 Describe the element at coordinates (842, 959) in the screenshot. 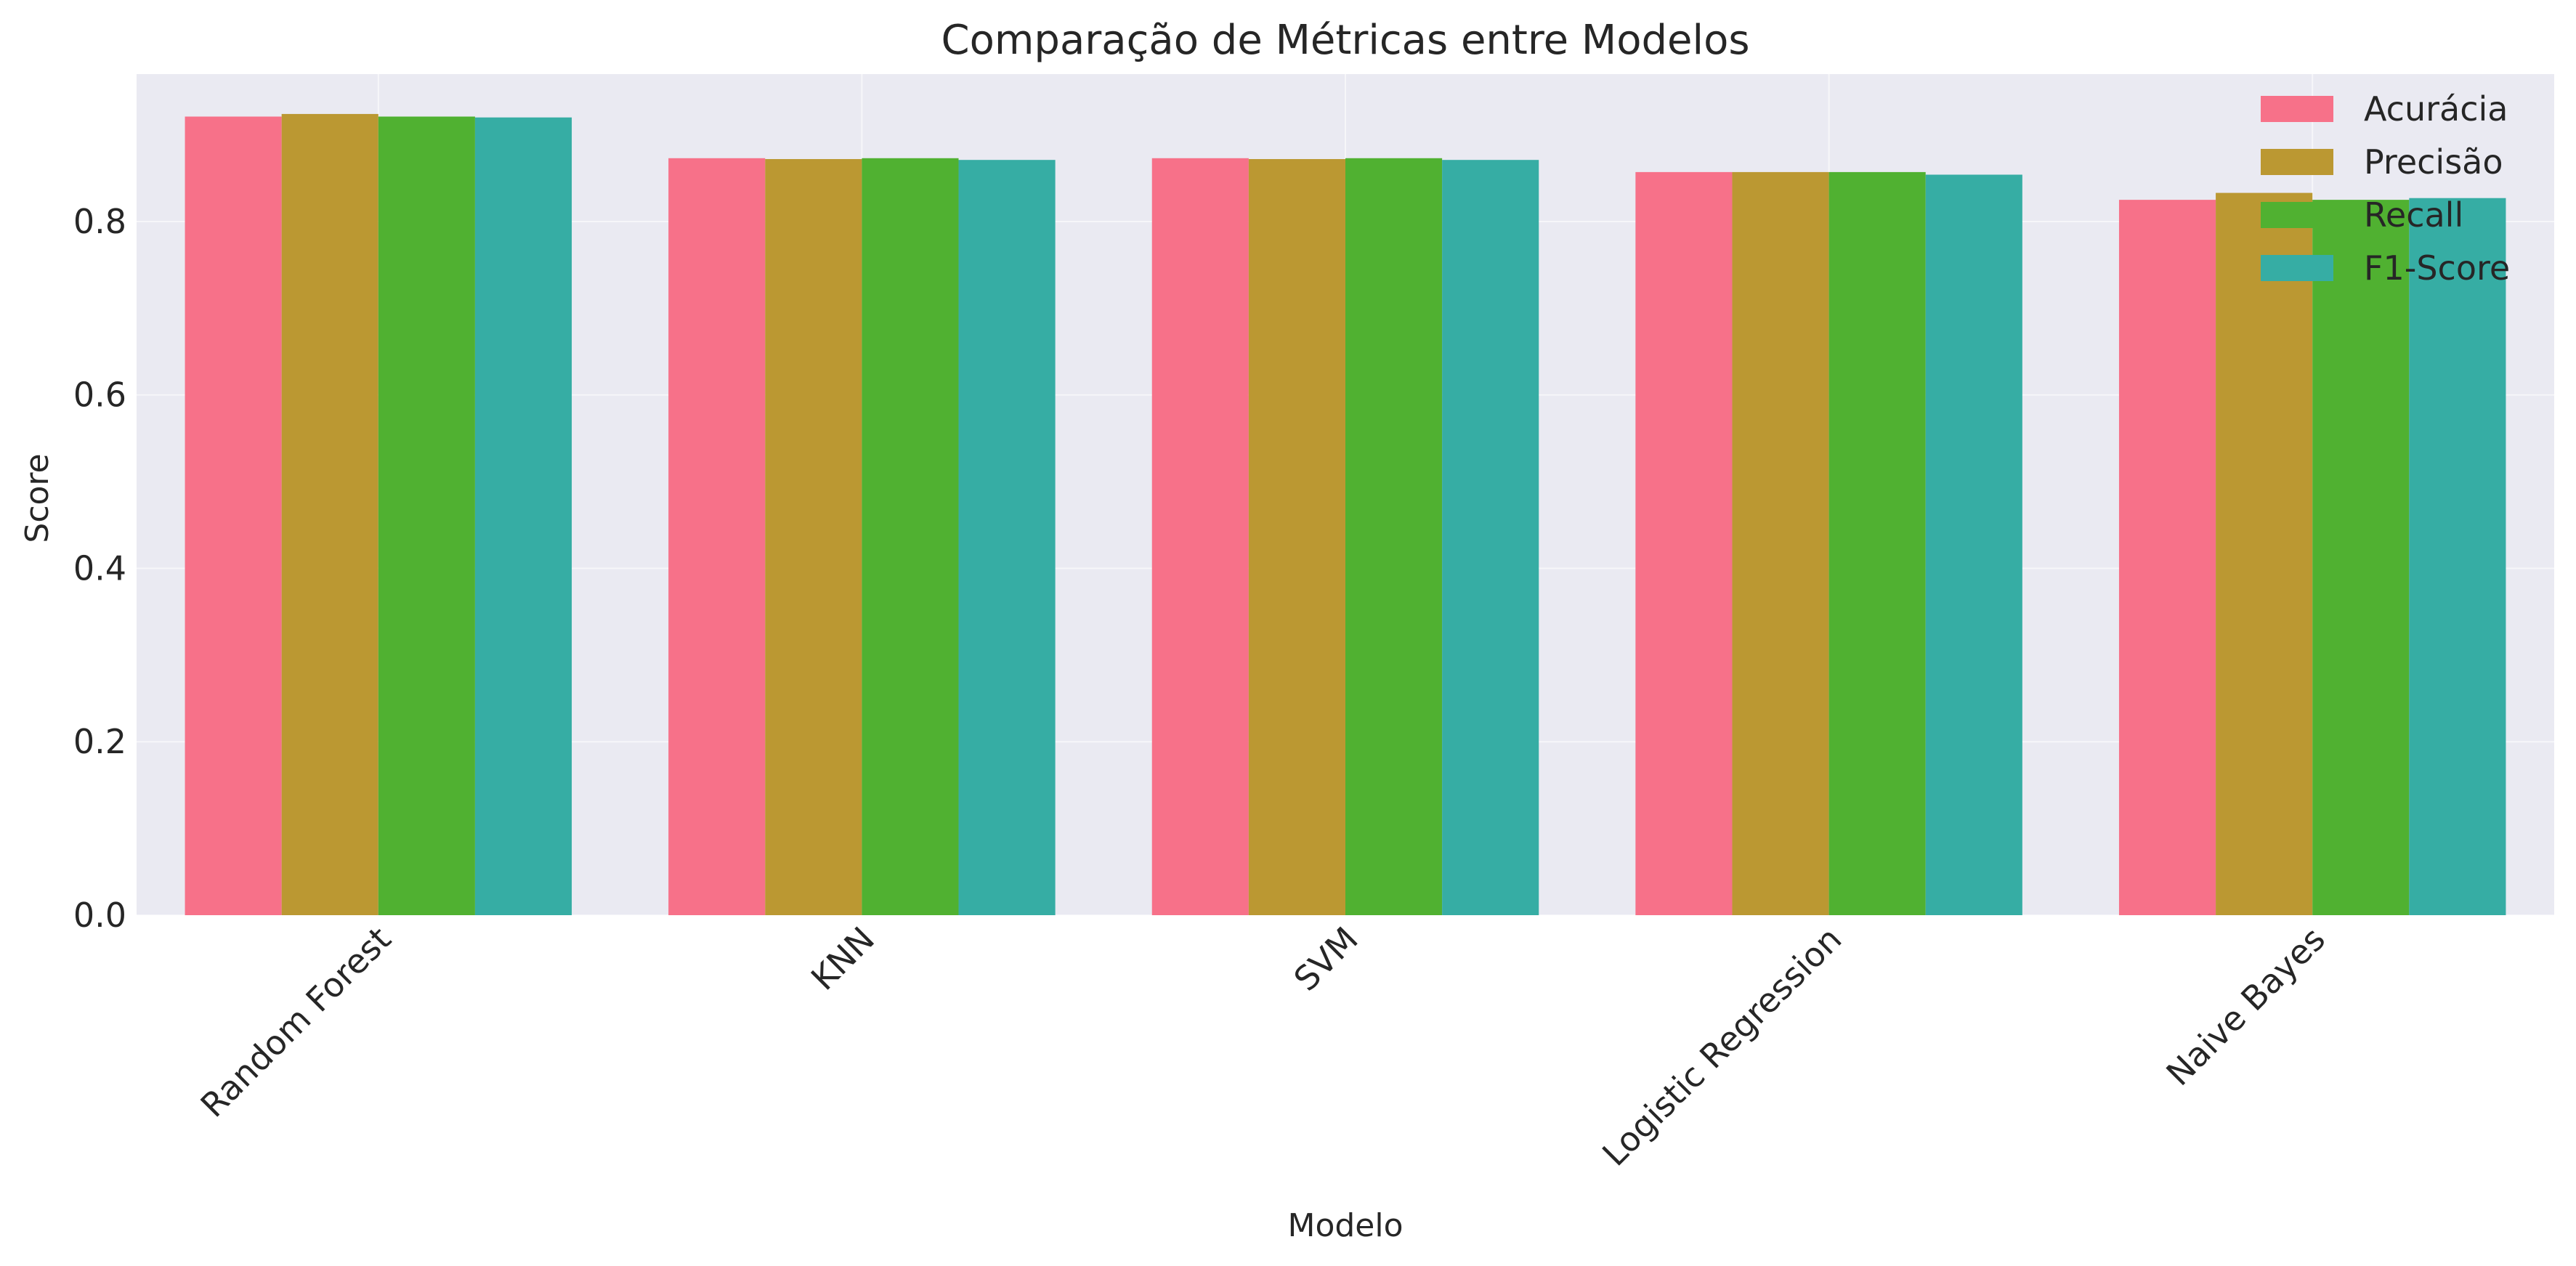

I see `x-tick-label: KNN` at that location.